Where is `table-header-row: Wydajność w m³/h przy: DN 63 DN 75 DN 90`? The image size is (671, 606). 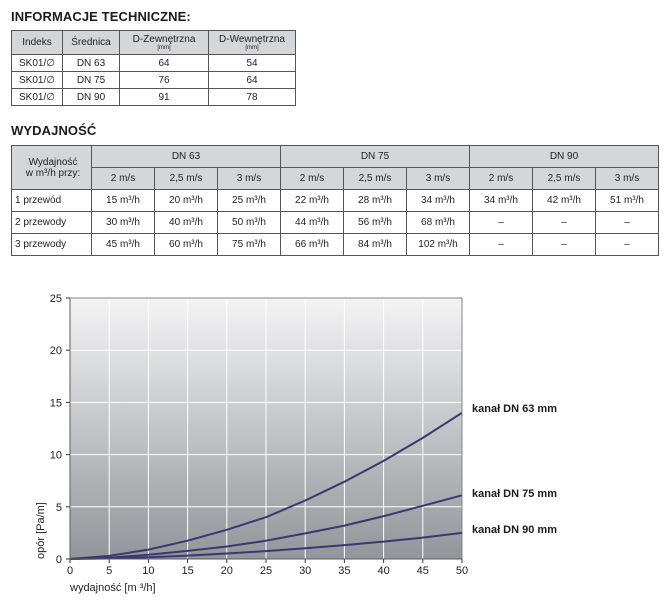
table-header-row: Wydajność w m³/h przy: DN 63 DN 75 DN 90 is located at coordinates (335, 167).